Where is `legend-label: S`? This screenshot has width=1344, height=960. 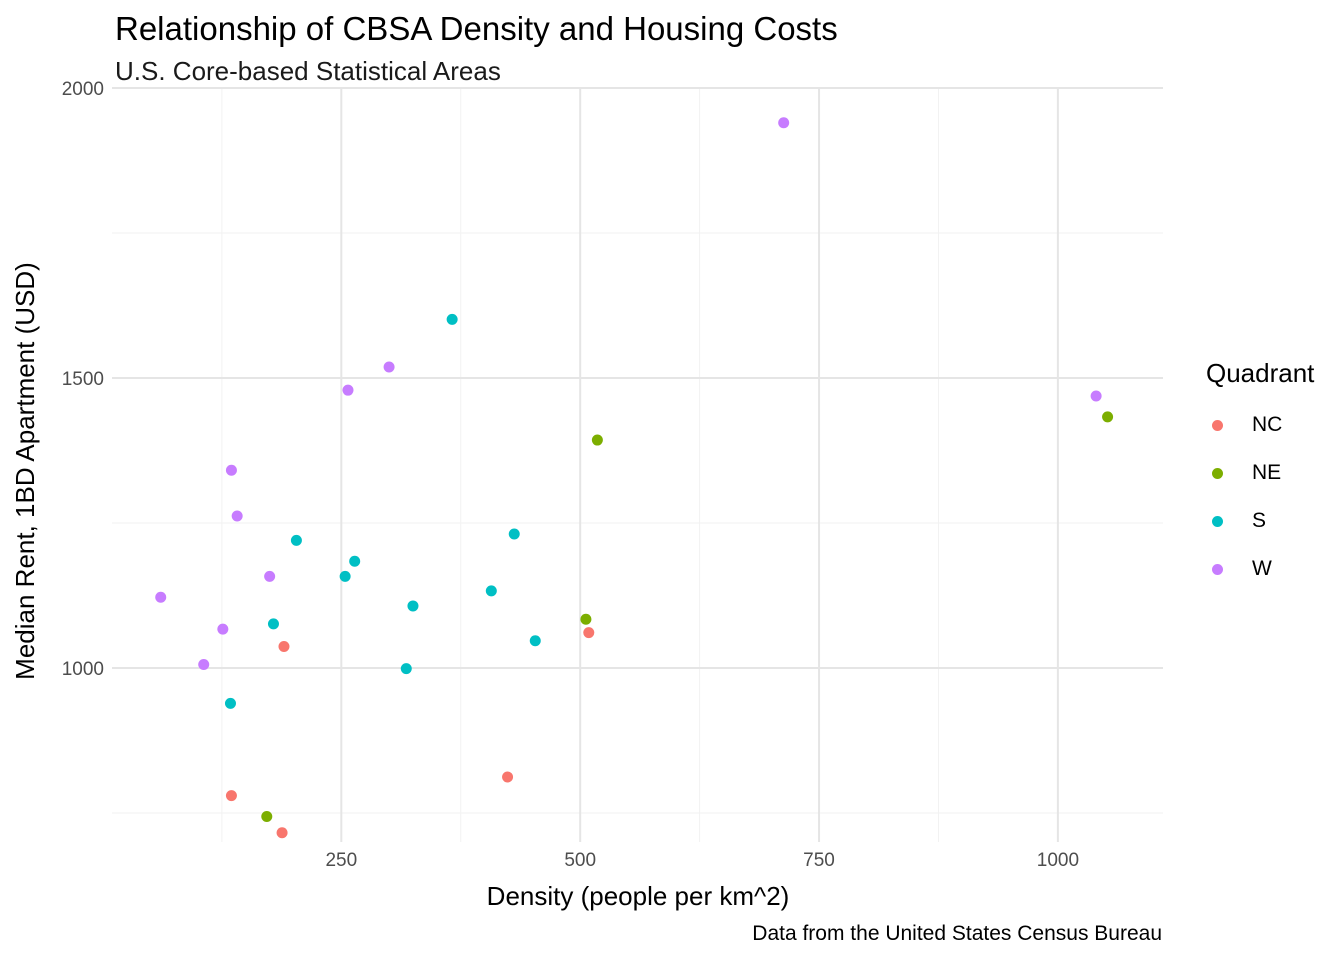 legend-label: S is located at coordinates (1259, 520).